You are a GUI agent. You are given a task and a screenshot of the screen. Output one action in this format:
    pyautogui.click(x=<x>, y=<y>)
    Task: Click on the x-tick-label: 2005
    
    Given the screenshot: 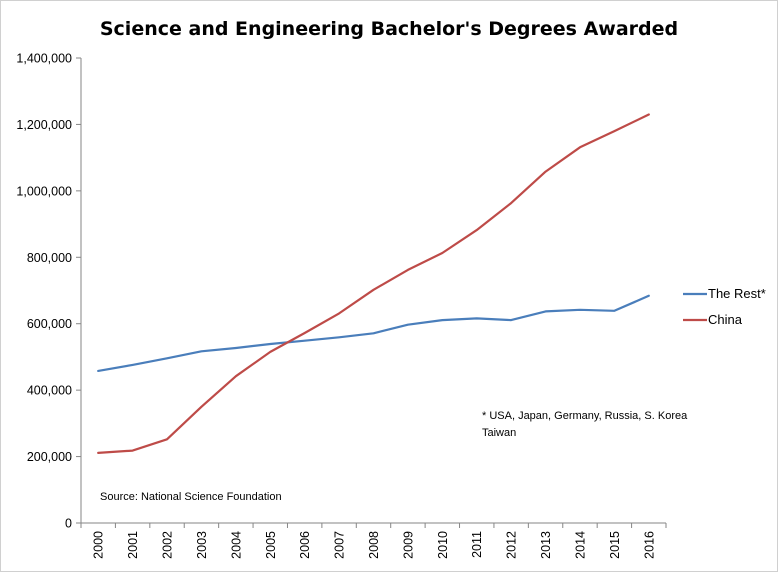 What is the action you would take?
    pyautogui.click(x=271, y=545)
    